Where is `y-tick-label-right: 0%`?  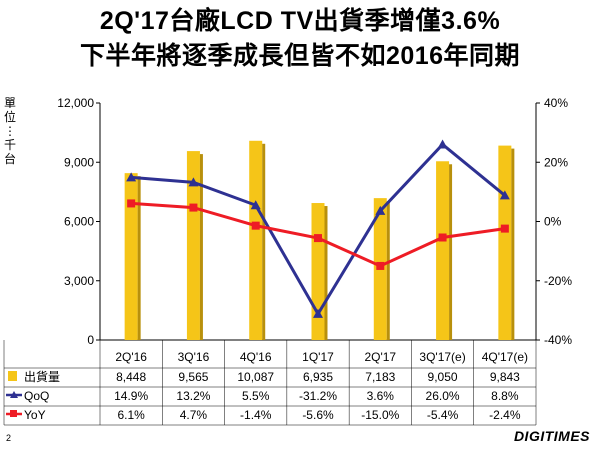 y-tick-label-right: 0% is located at coordinates (553, 222).